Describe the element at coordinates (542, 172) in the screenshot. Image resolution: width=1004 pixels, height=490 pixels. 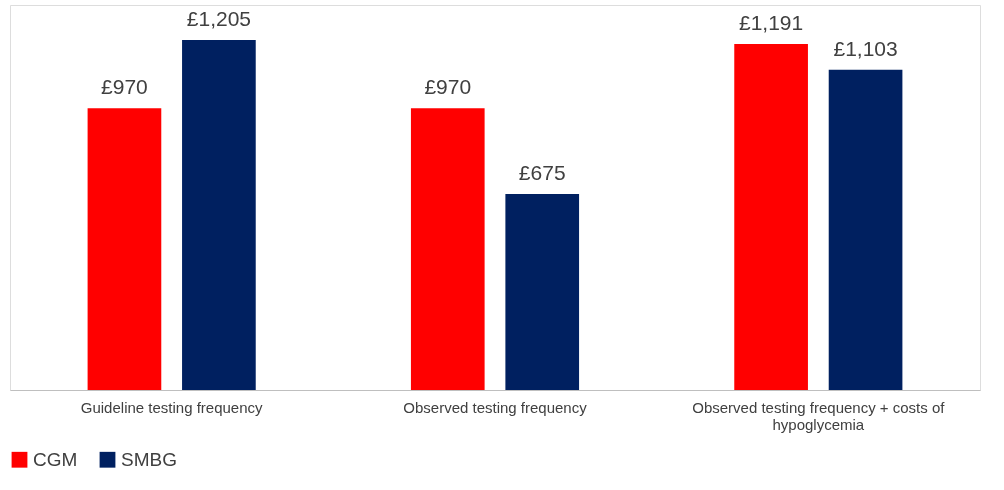
I see `data-label: £675` at that location.